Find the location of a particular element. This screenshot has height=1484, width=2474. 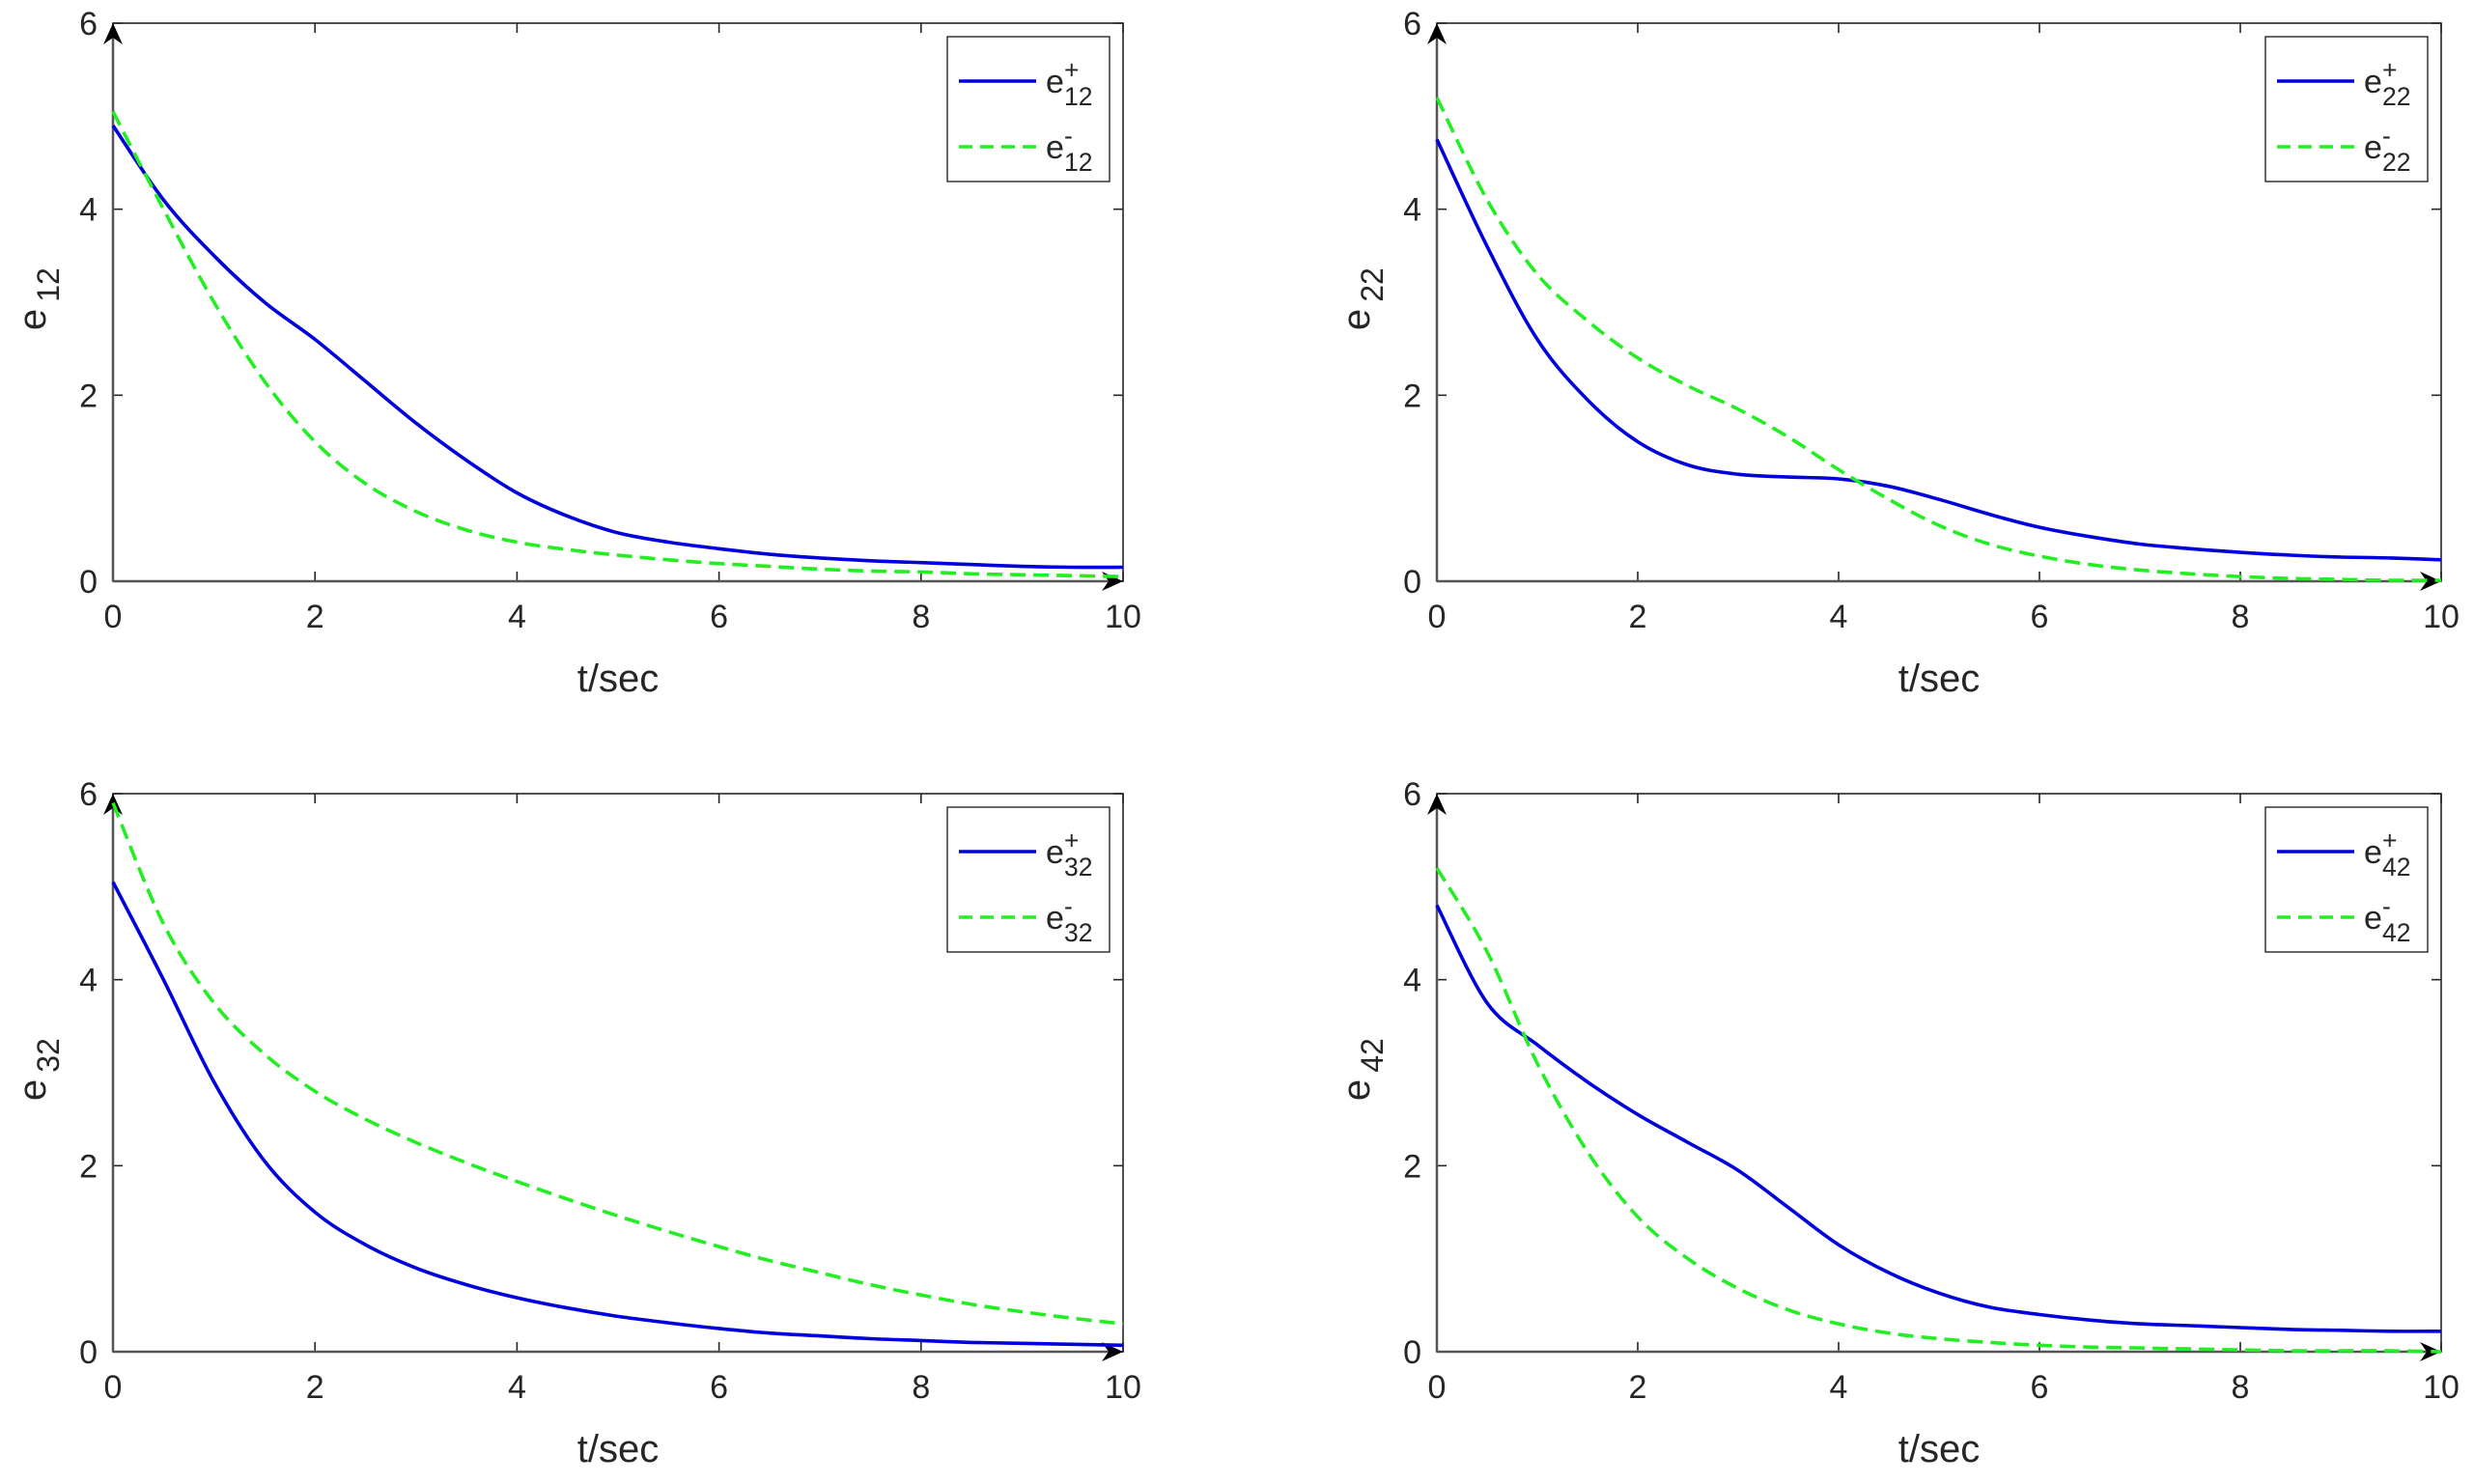

legend-label-e32-: e -32 is located at coordinates (1069, 920).